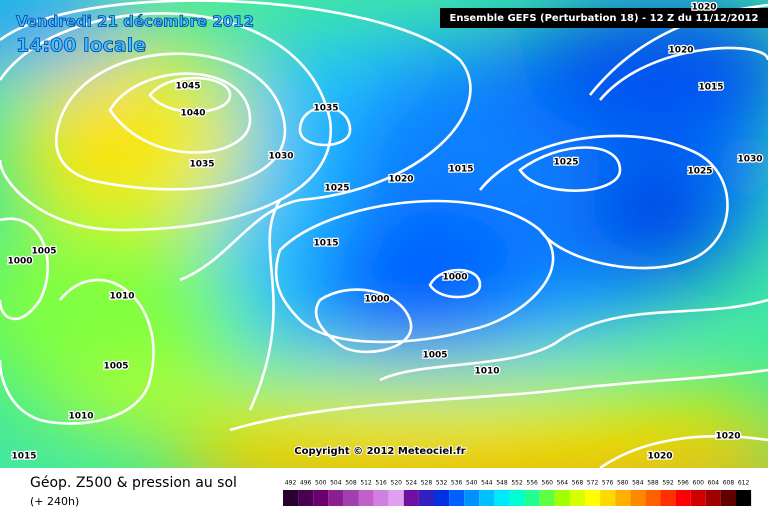 Image resolution: width=768 pixels, height=512 pixels. I want to click on colorbar-label: 524, so click(412, 483).